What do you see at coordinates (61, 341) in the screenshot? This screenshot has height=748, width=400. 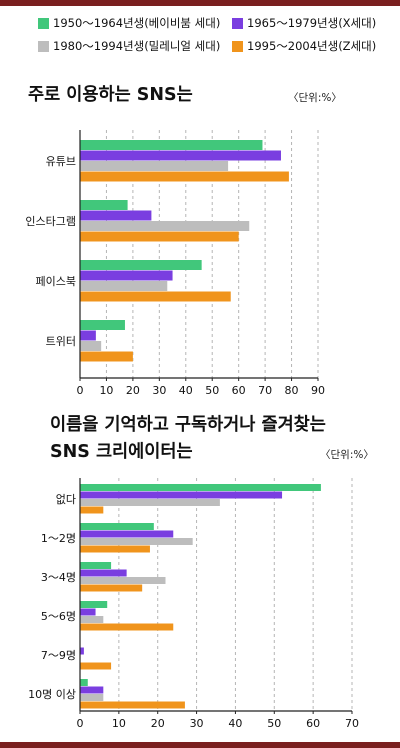 I see `chart1-category-label-3: 트위터` at bounding box center [61, 341].